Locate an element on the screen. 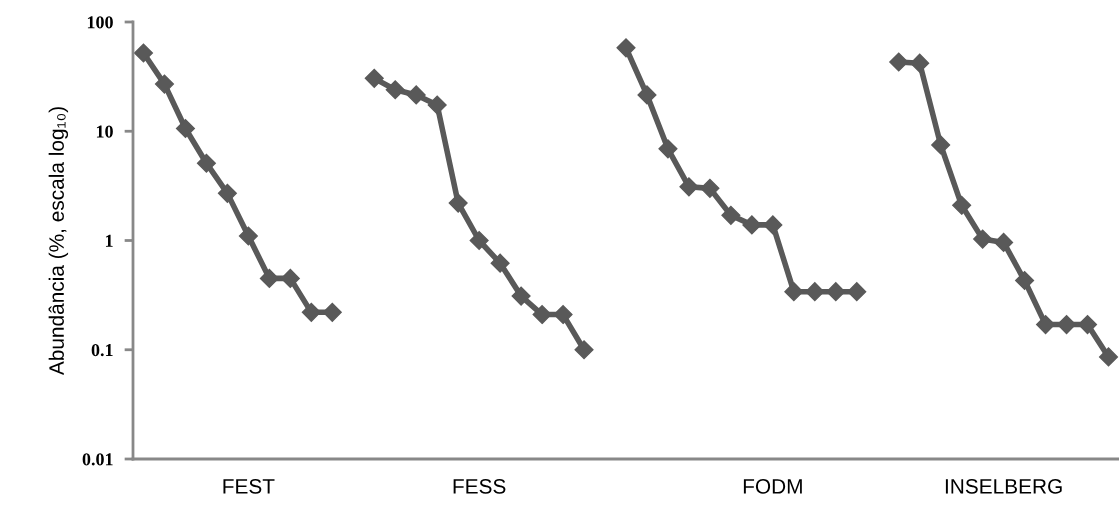  y-tick-label: 1 is located at coordinates (109, 240).